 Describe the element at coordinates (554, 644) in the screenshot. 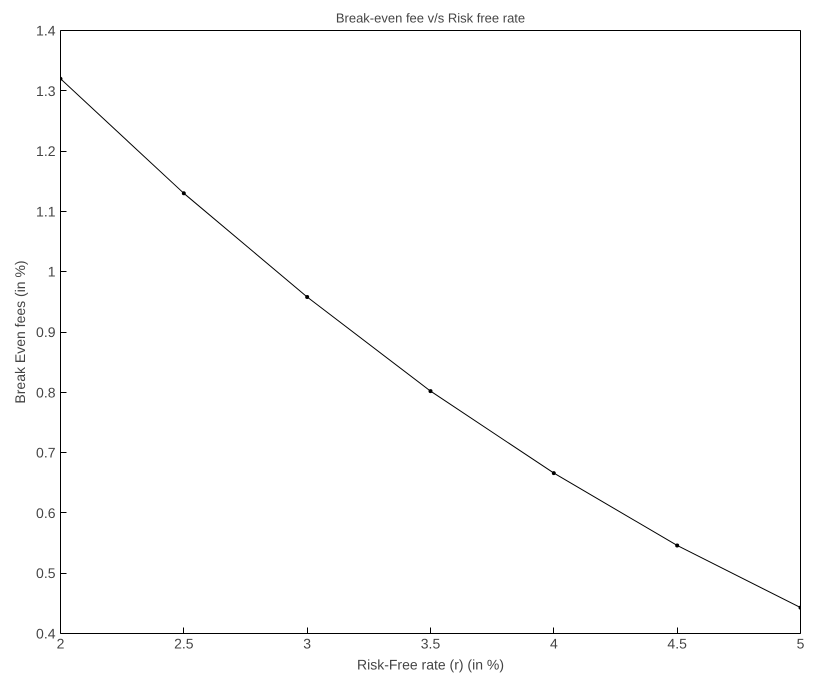

I see `x-tick-label: 4` at that location.